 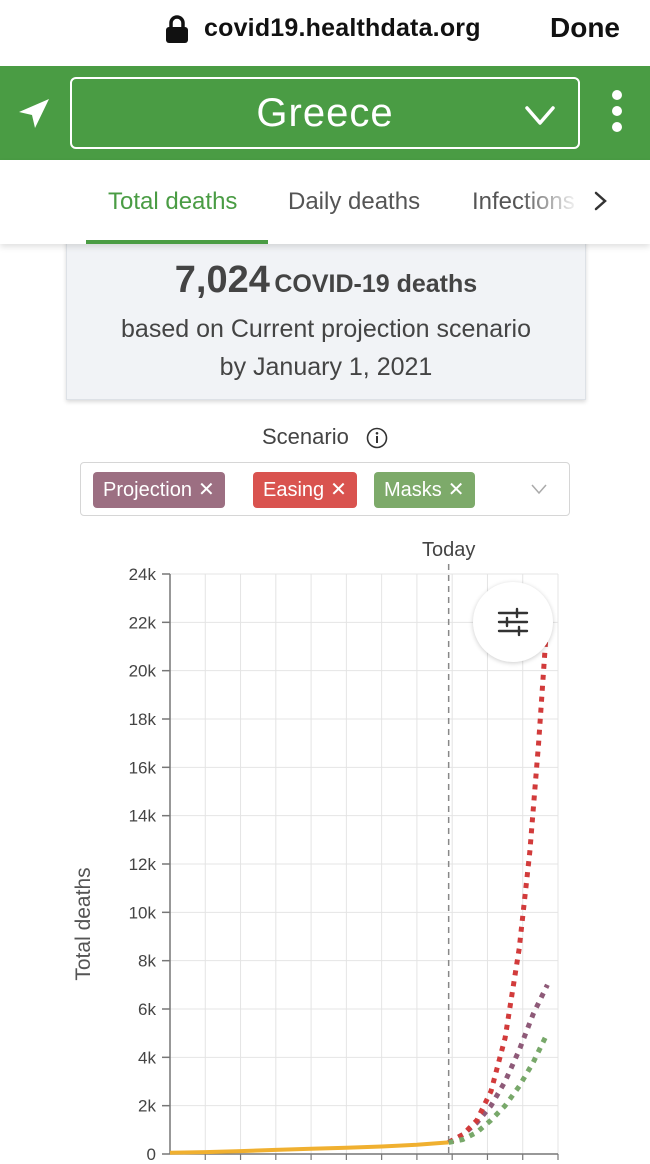 I want to click on tab-total-deaths: Total deaths, so click(x=173, y=201).